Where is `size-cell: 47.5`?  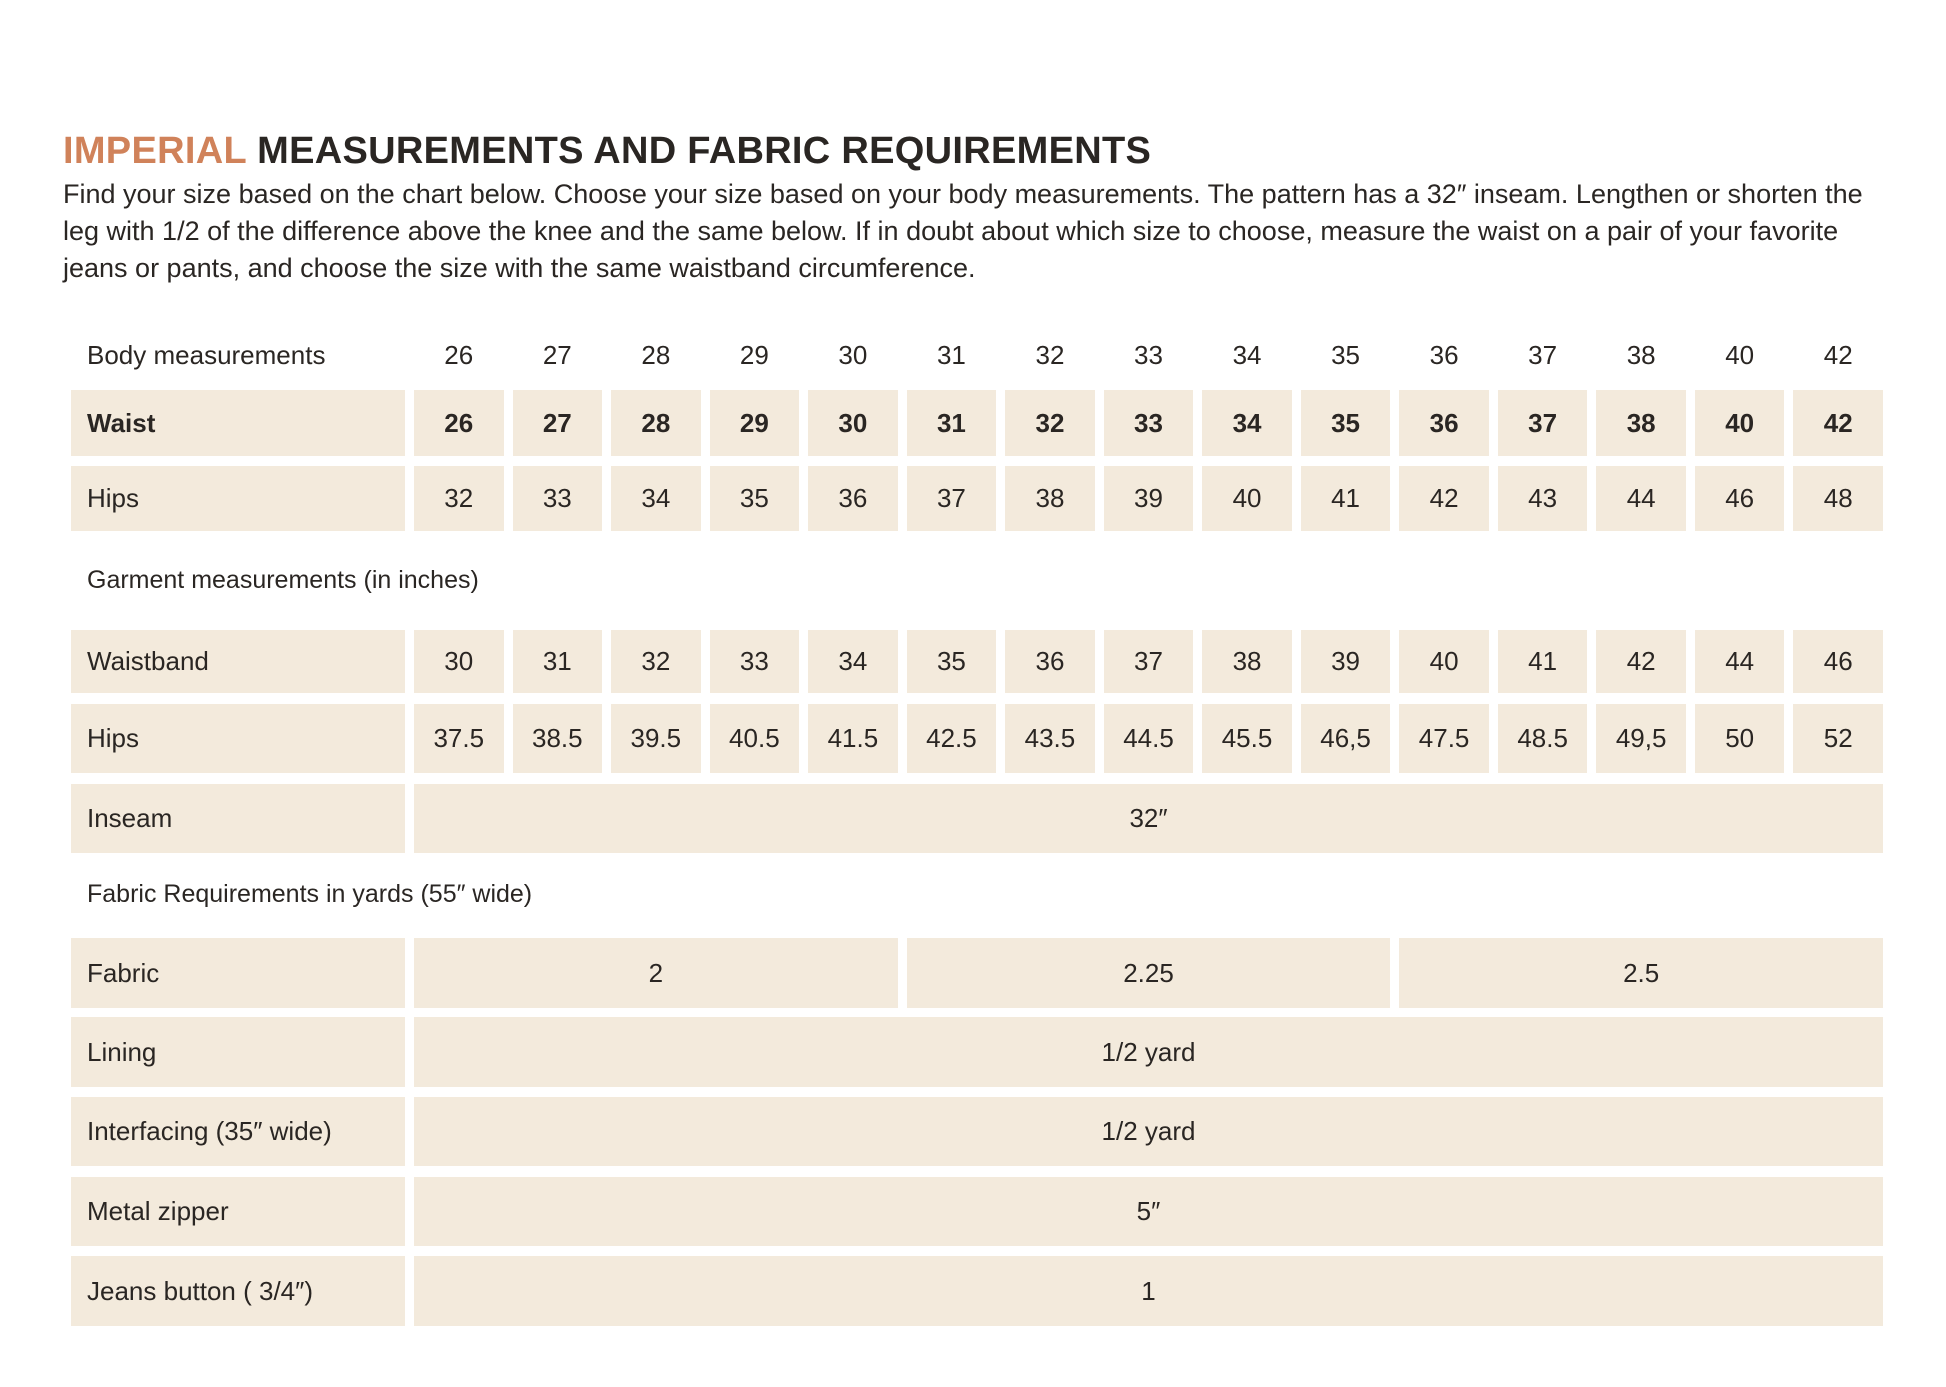 size-cell: 47.5 is located at coordinates (1444, 738).